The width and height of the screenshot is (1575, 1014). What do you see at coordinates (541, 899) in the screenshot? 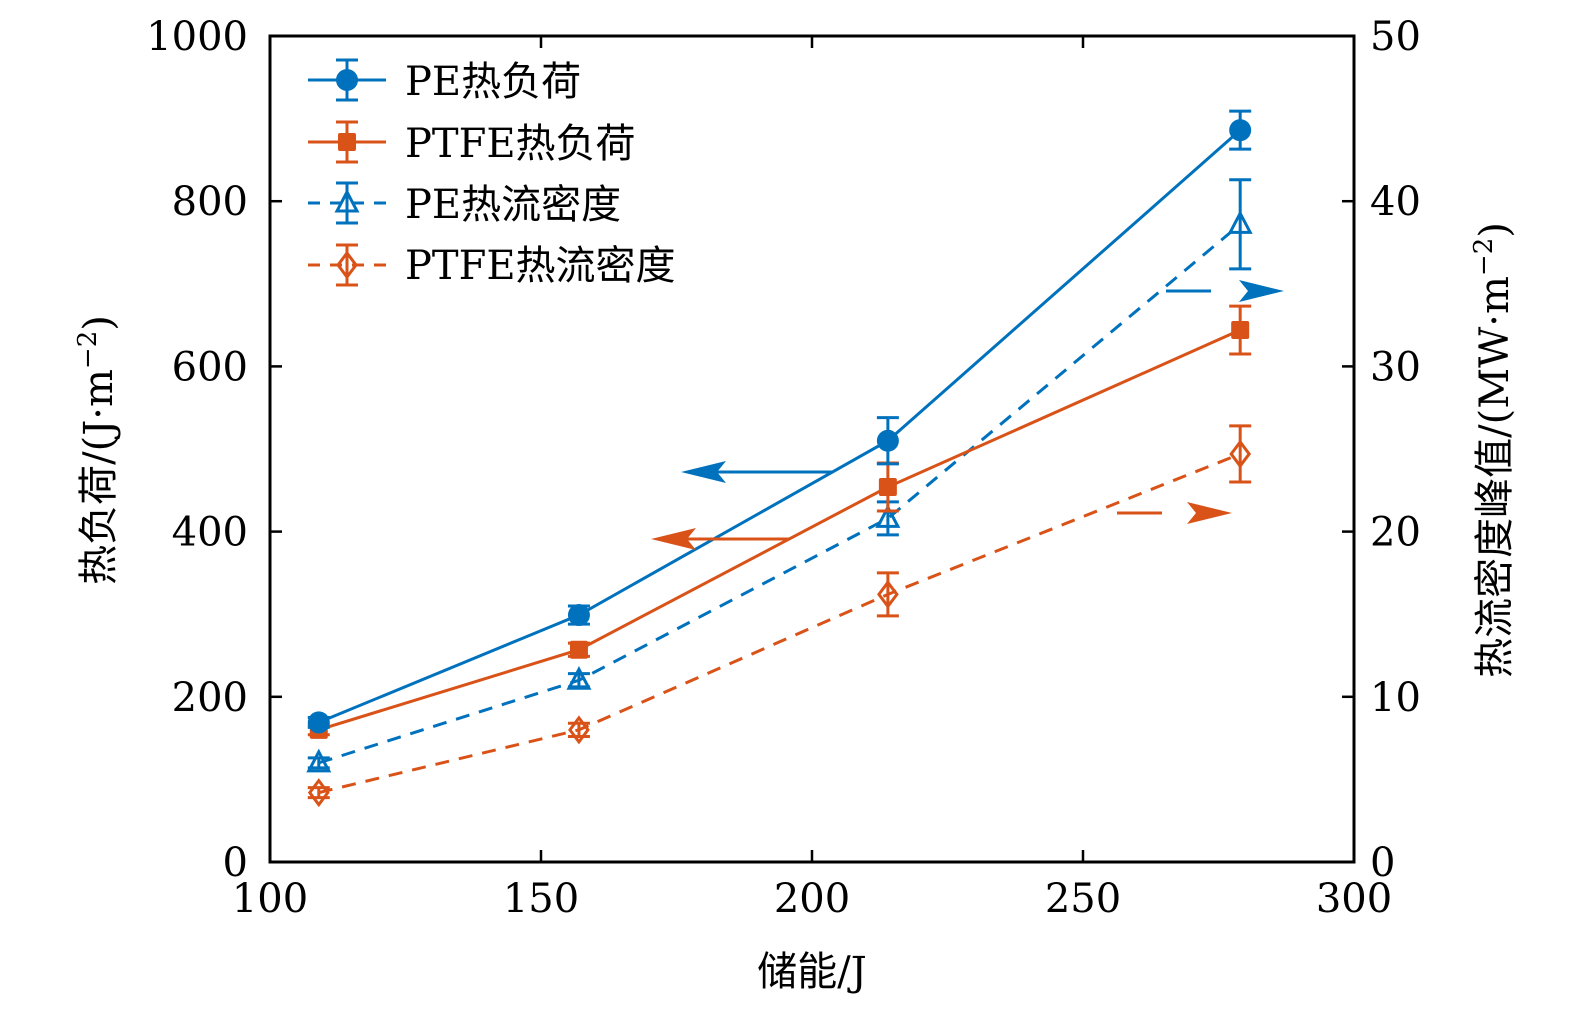
I see `x-tick-label: 150` at bounding box center [541, 899].